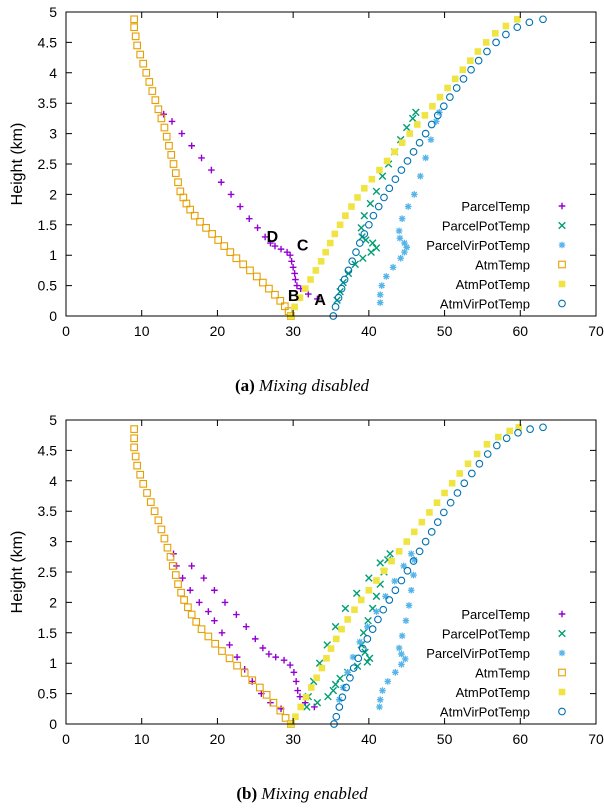 This screenshot has width=604, height=811. Describe the element at coordinates (293, 331) in the screenshot. I see `x-tick-label: 30` at that location.